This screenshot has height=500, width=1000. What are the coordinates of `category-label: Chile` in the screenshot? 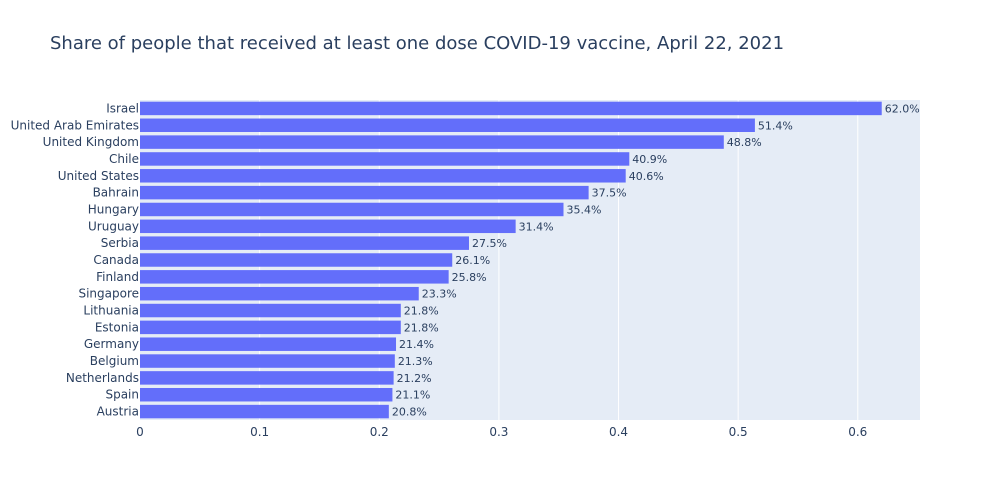 It's located at (124, 159).